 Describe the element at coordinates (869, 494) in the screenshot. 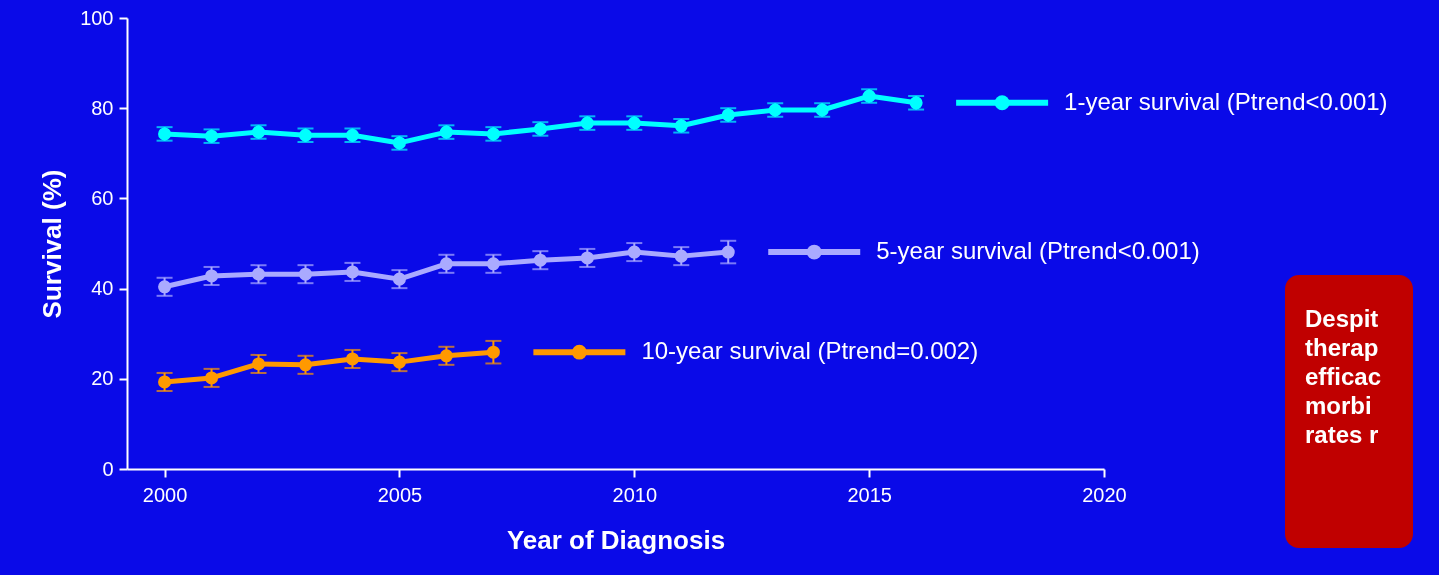

I see `x-tick-label: 2015` at that location.